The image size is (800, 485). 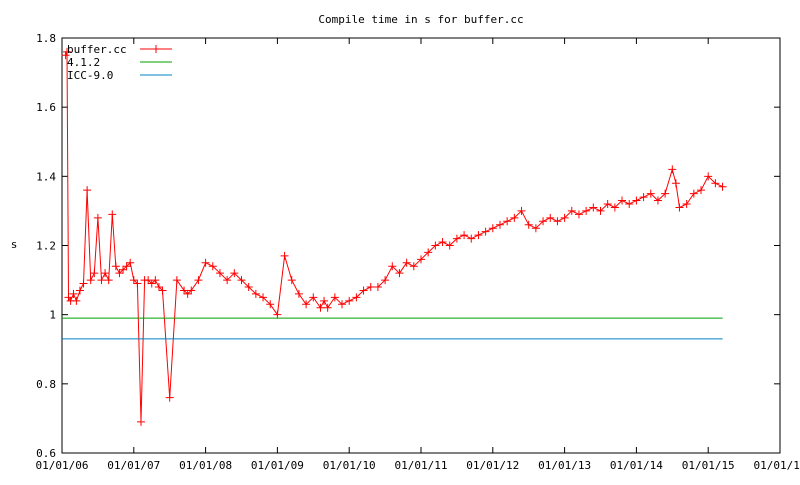 What do you see at coordinates (52, 315) in the screenshot?
I see `y-tick-label: 1` at bounding box center [52, 315].